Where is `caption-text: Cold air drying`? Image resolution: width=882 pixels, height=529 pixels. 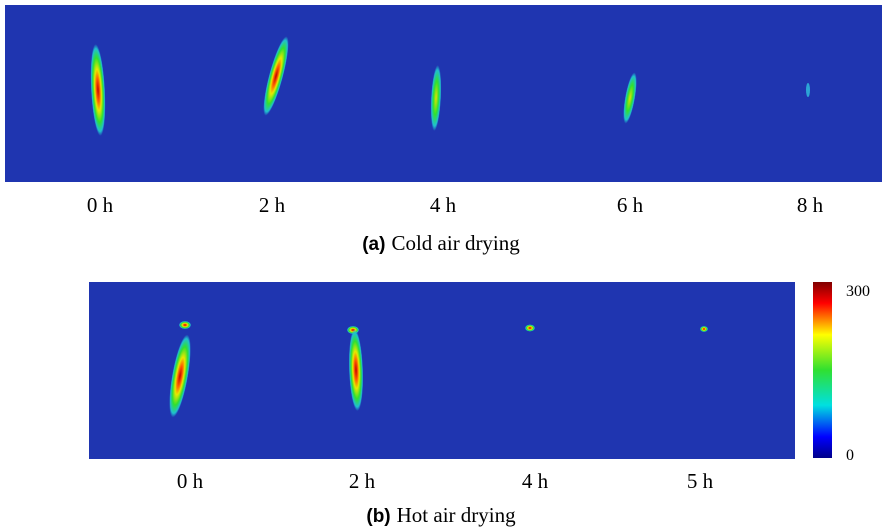 caption-text: Cold air drying is located at coordinates (455, 243).